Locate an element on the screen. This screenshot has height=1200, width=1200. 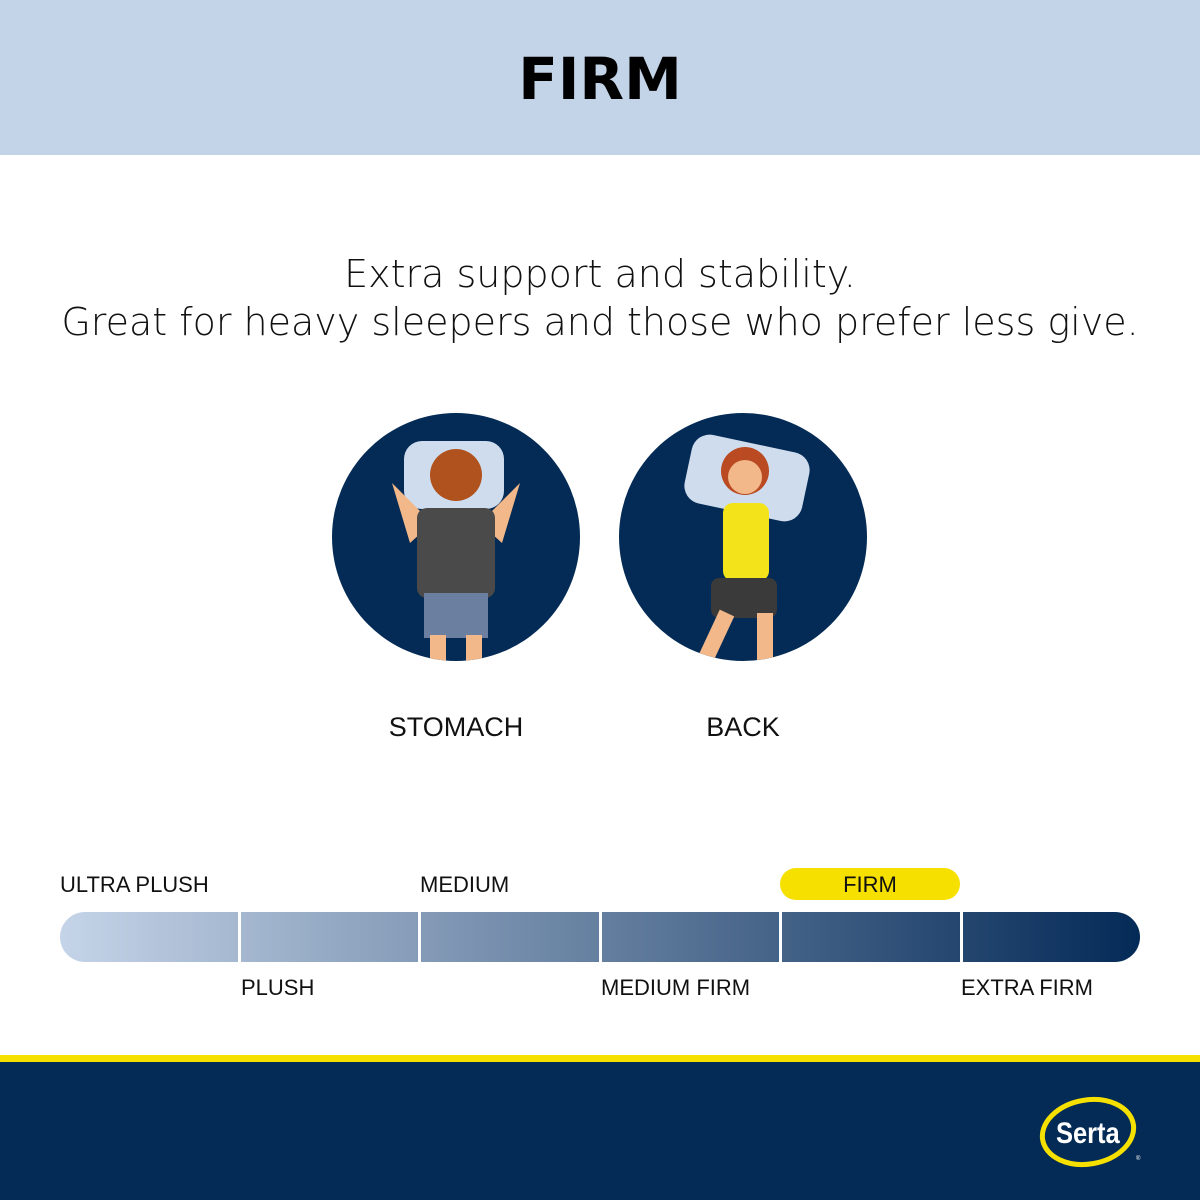
scale-label-firm: FIRM is located at coordinates (870, 884).